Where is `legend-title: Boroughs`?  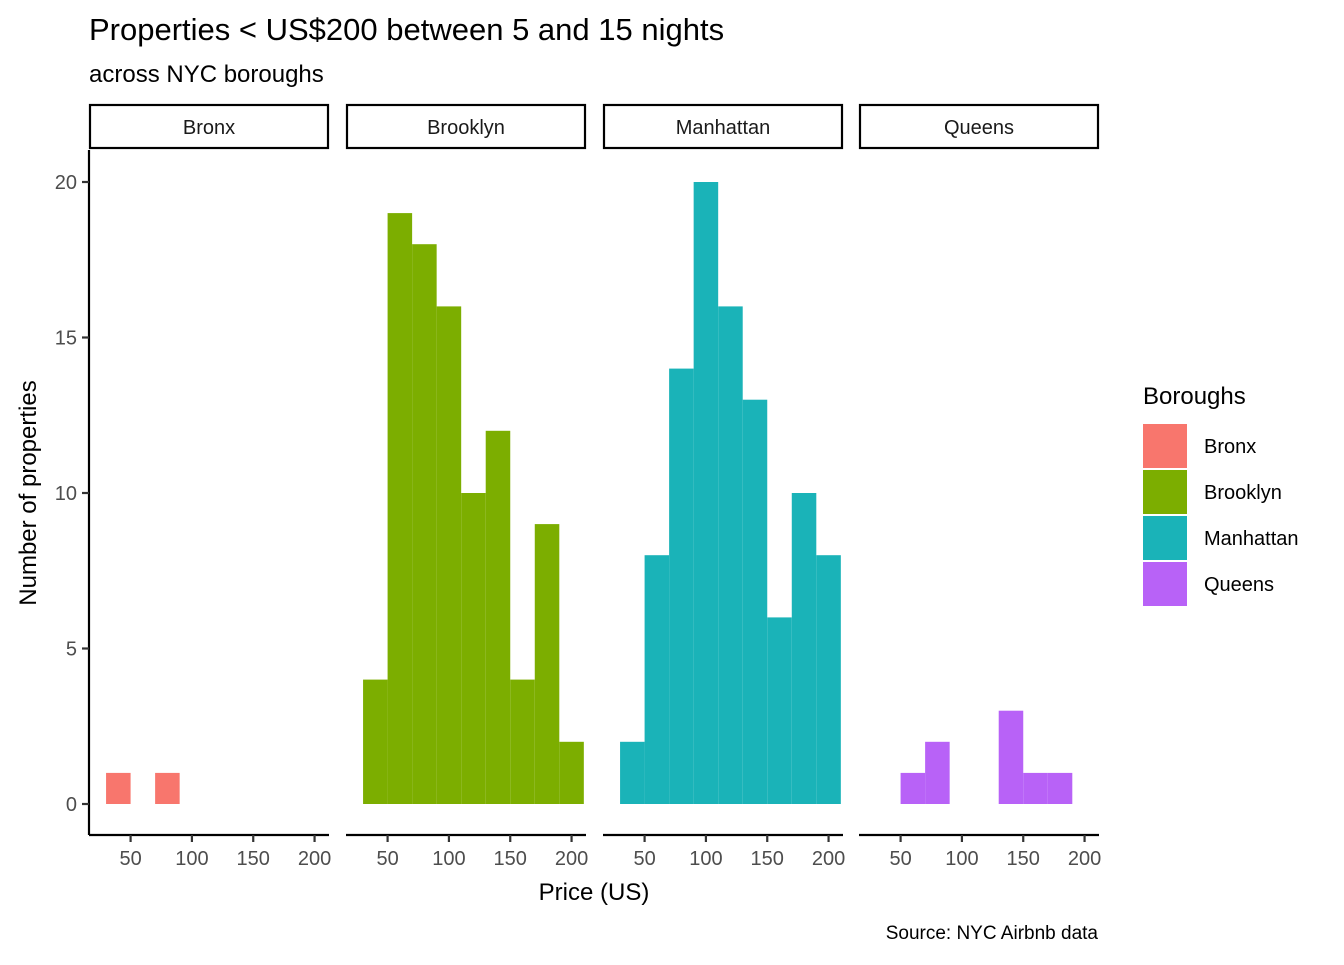 legend-title: Boroughs is located at coordinates (1194, 396).